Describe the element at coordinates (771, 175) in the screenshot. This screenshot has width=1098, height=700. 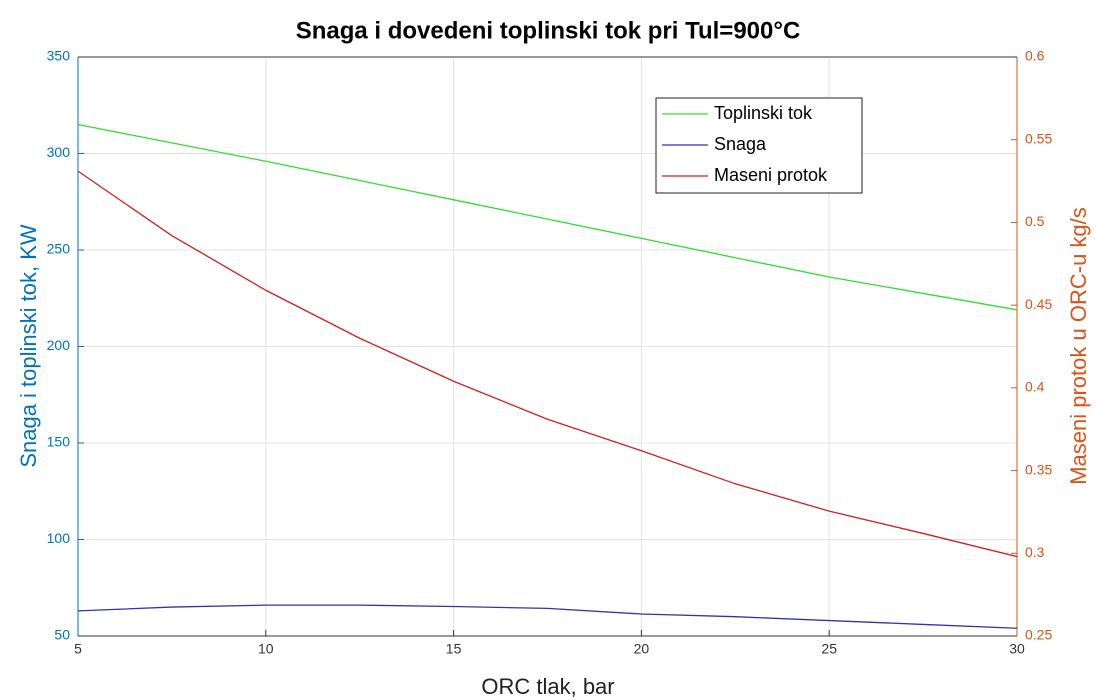
I see `legend-label: Maseni protok` at that location.